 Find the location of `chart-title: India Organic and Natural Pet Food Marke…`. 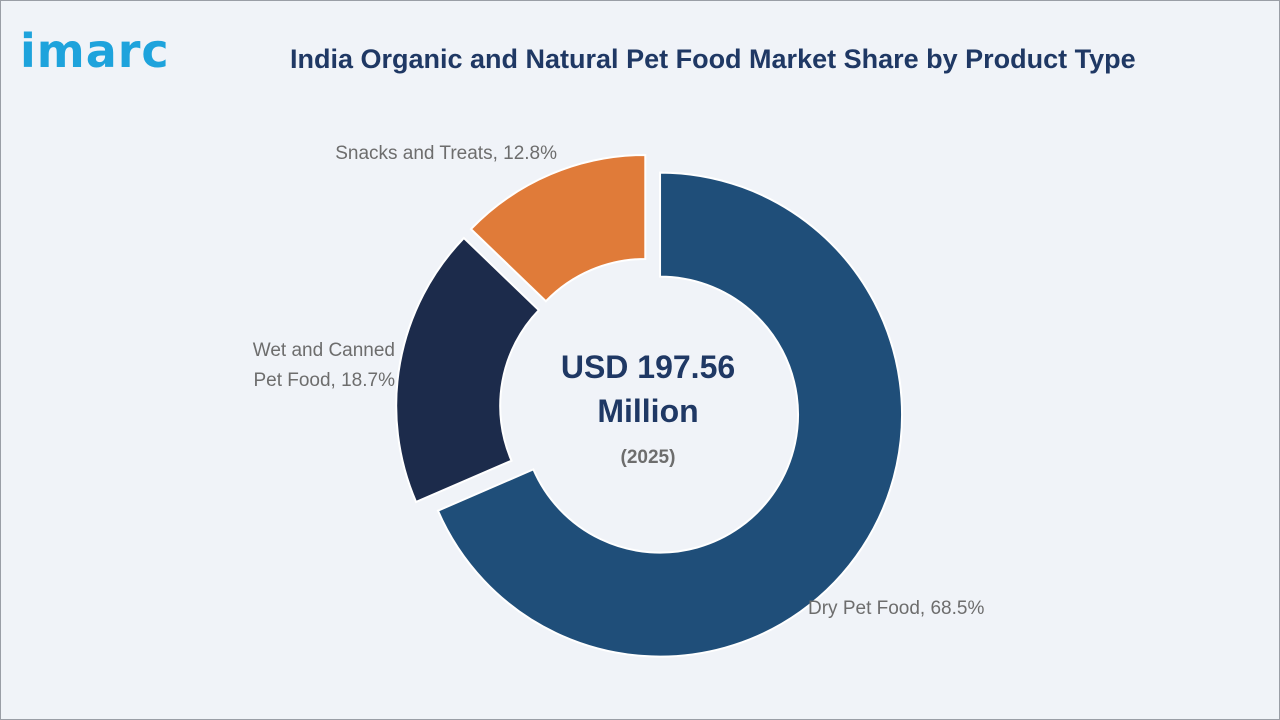

chart-title: India Organic and Natural Pet Food Marke… is located at coordinates (713, 59).